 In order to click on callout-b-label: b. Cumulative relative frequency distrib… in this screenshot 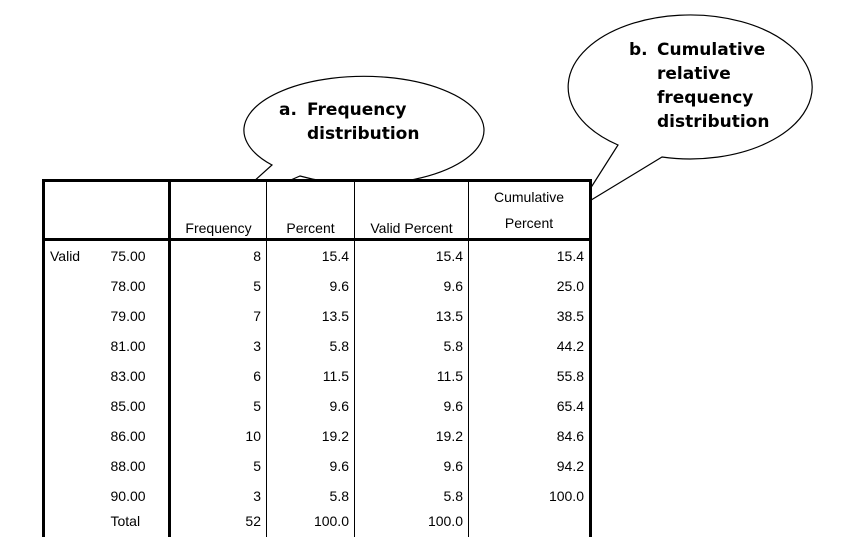, I will do `click(699, 86)`.